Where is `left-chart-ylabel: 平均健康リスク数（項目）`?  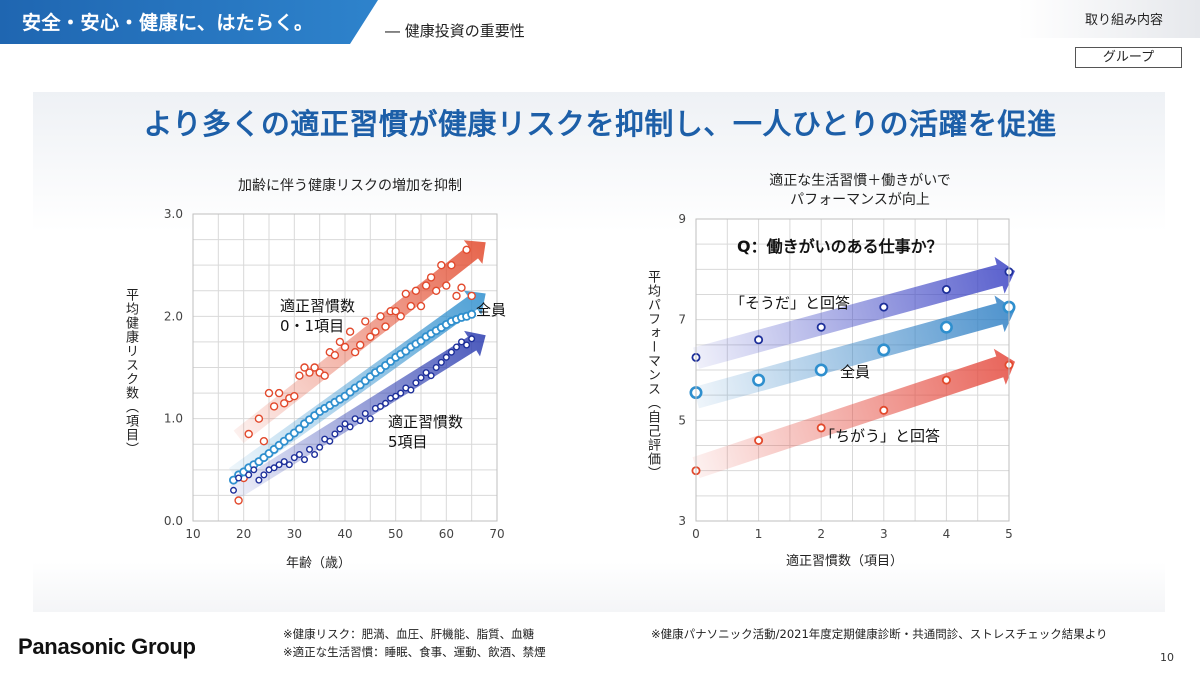 left-chart-ylabel: 平均健康リスク数（項目） is located at coordinates (130, 372).